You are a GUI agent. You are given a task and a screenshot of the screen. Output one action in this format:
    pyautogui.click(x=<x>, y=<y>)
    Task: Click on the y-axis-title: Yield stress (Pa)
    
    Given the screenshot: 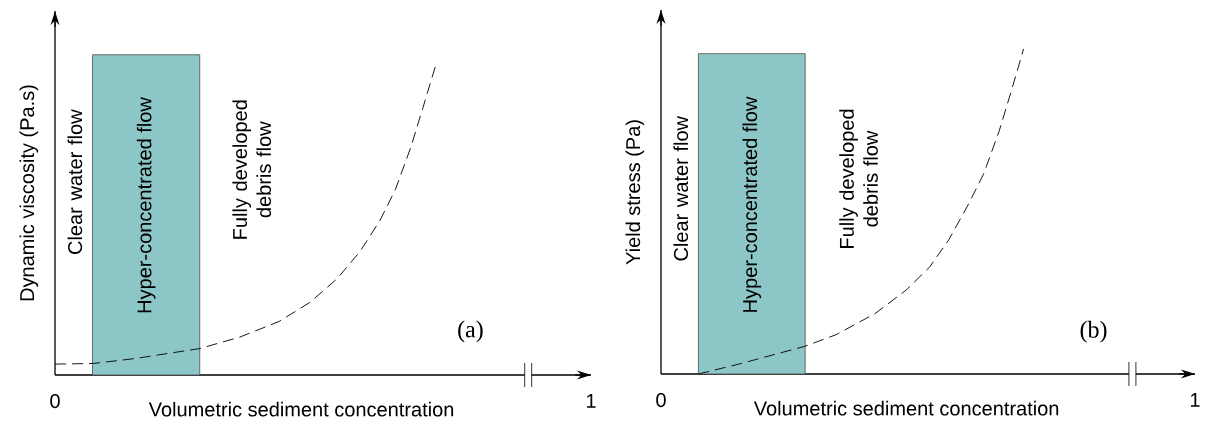 What is the action you would take?
    pyautogui.click(x=635, y=192)
    